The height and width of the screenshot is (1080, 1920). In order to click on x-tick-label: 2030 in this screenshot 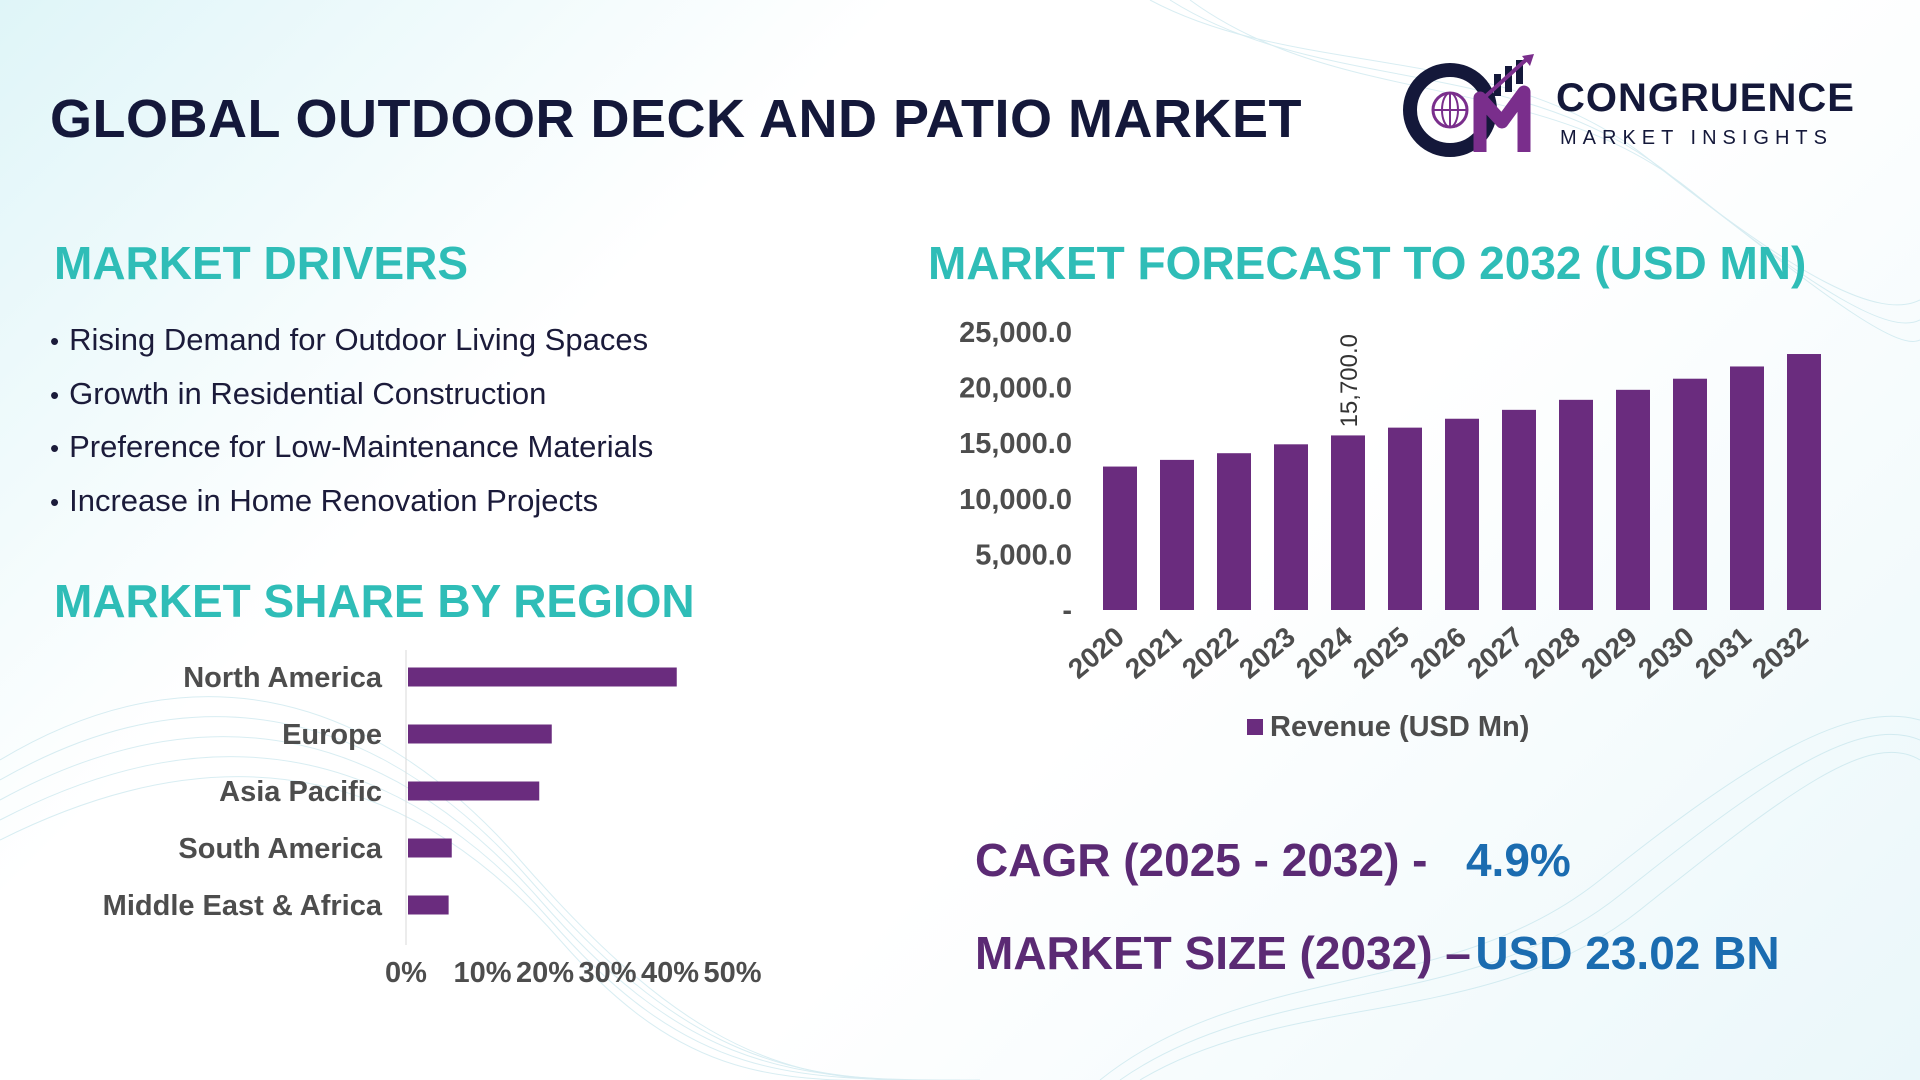, I will do `click(1666, 653)`.